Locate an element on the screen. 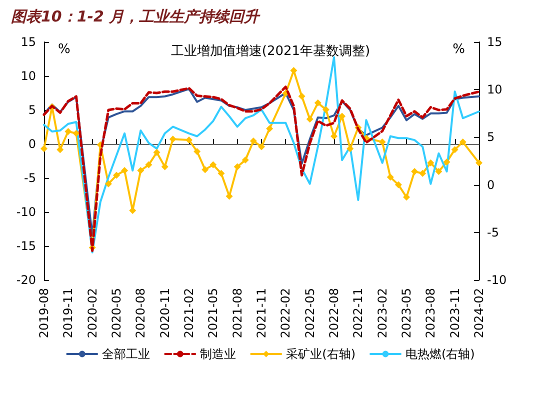 The height and width of the screenshot is (405, 541). x-tick-label: 2023-05 is located at coordinates (407, 313).